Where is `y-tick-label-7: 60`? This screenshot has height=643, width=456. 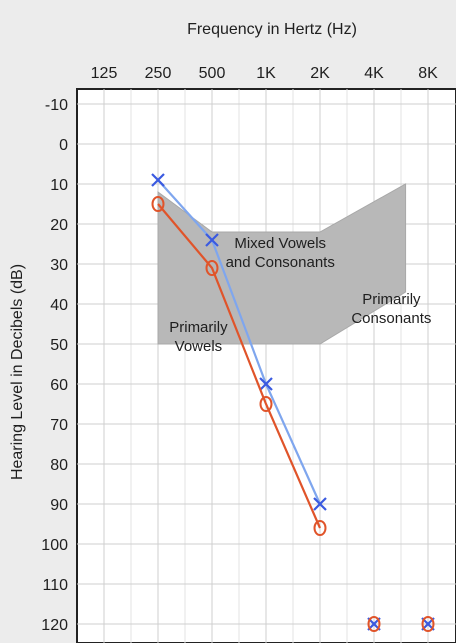
y-tick-label-7: 60 is located at coordinates (59, 385).